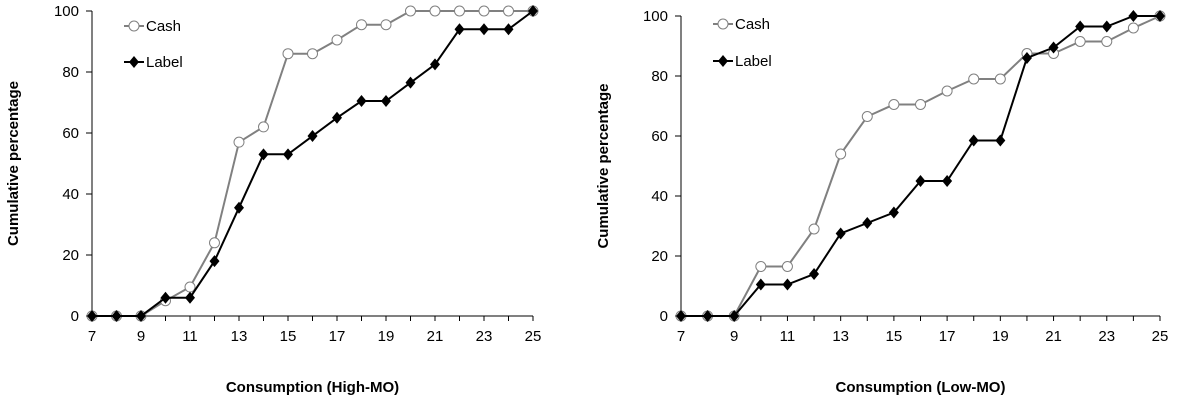  Describe the element at coordinates (190, 336) in the screenshot. I see `x-tick-label: 11` at that location.